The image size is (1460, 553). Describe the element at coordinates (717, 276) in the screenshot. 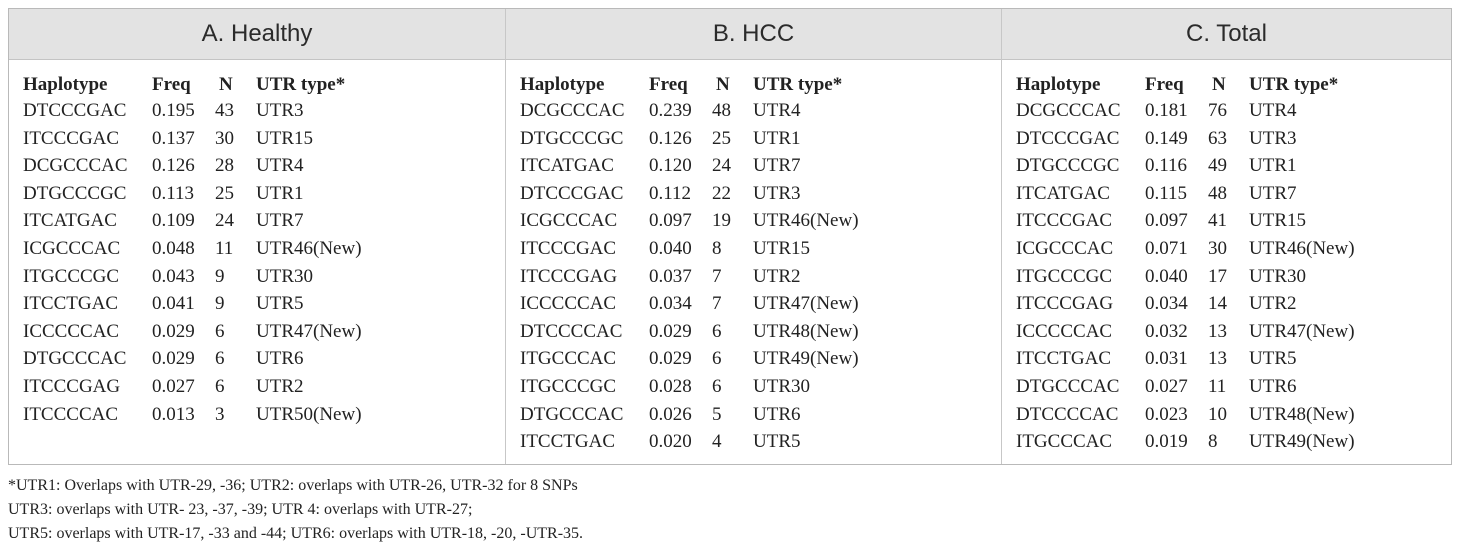

I see `n-cell: 7` at that location.